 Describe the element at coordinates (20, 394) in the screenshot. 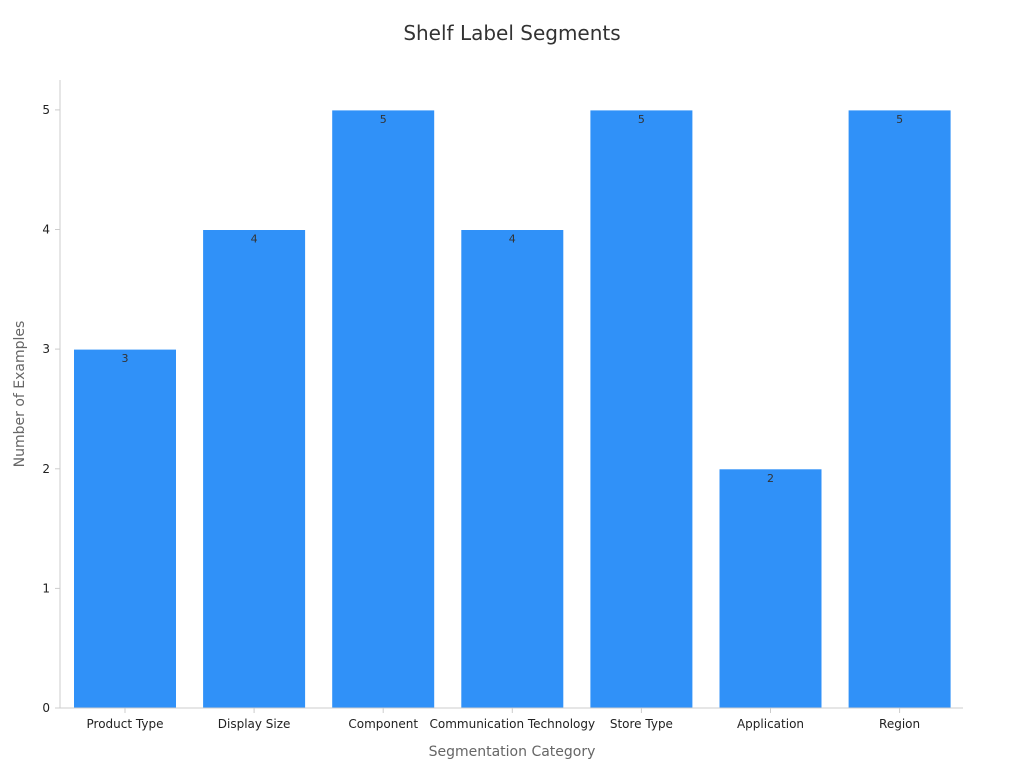

I see `y-axis-label: Number of Examples` at that location.